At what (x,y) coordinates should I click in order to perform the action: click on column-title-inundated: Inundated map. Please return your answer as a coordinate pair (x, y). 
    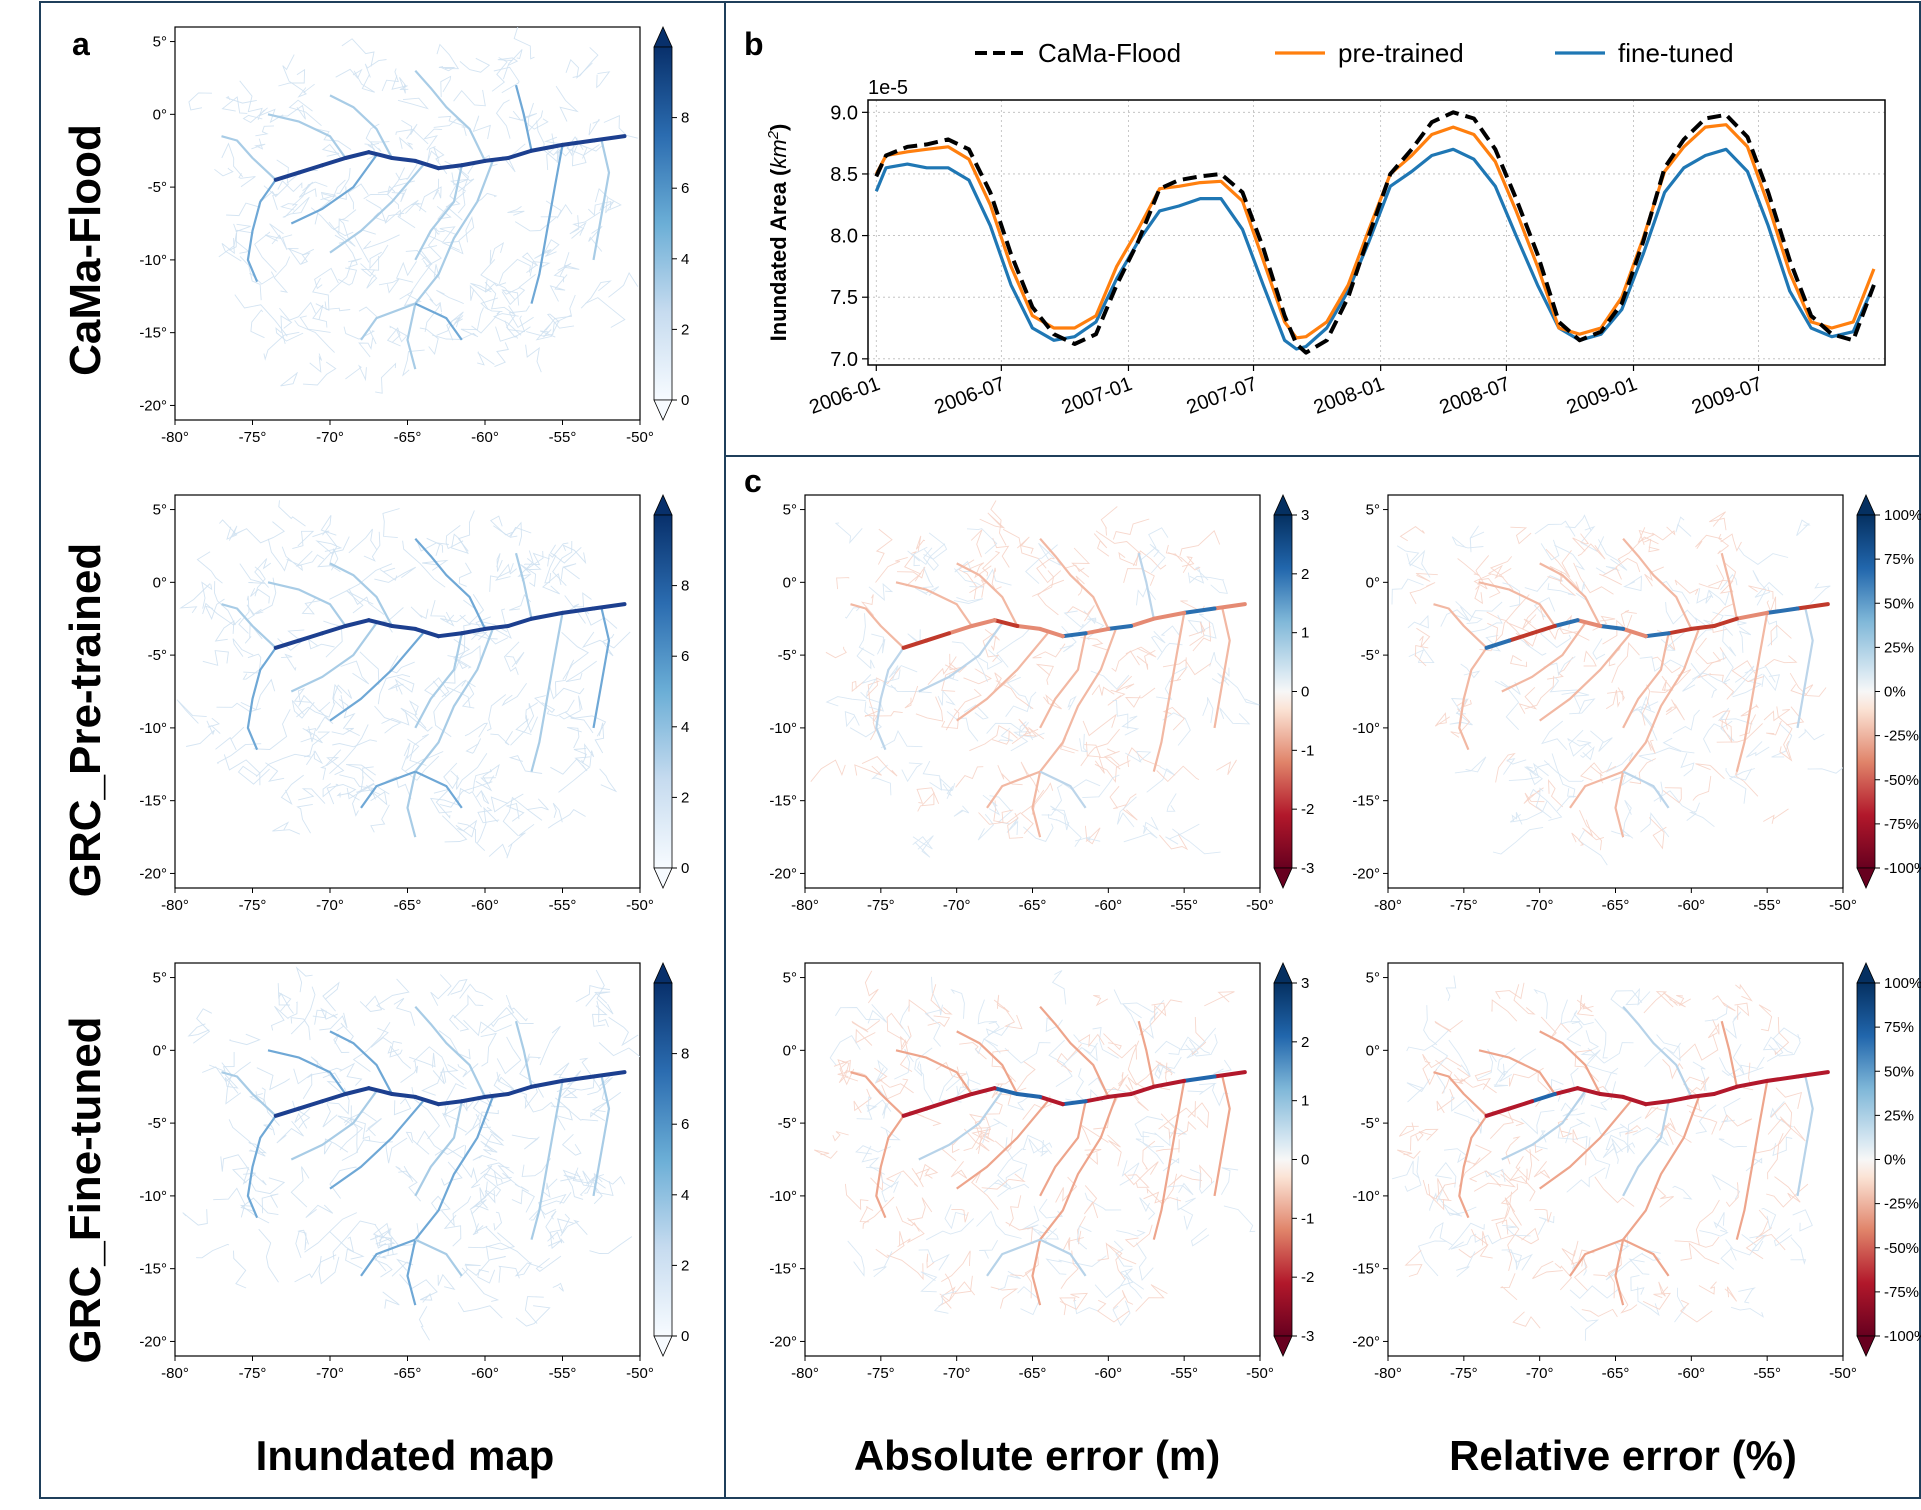
    Looking at the image, I should click on (405, 1455).